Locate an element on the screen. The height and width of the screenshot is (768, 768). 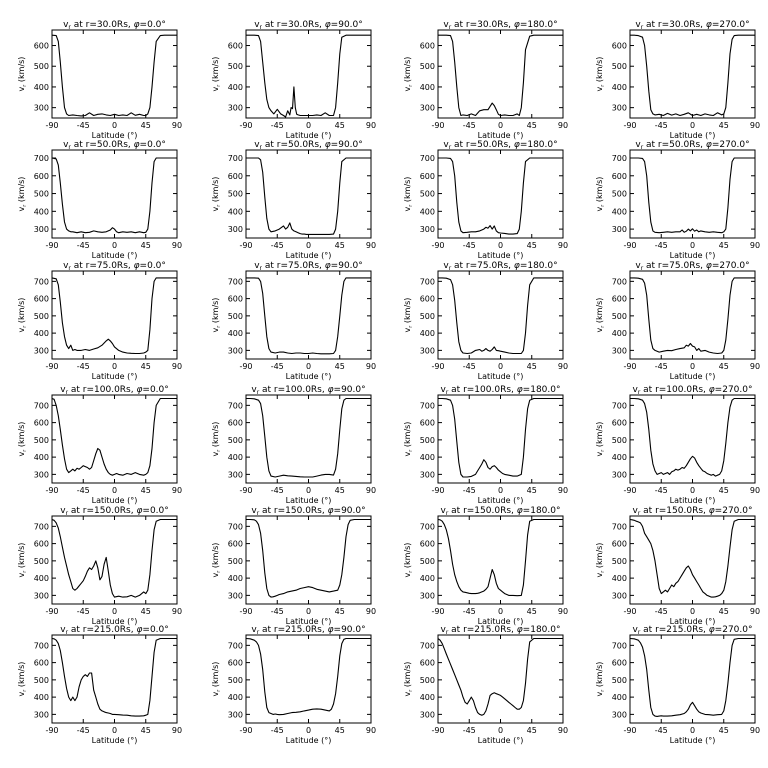
panel-title: vr at r=150.0Rs, φ=0.0° is located at coordinates (114, 511).